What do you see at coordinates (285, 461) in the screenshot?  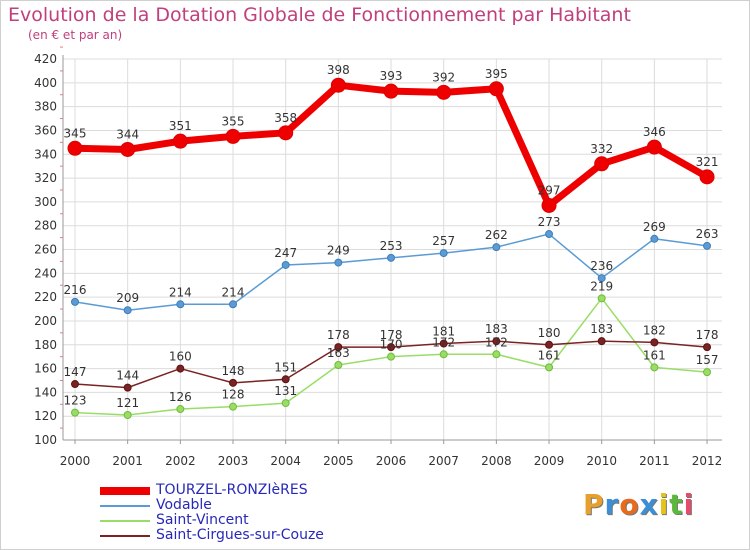 I see `x-tick-label: 2004` at bounding box center [285, 461].